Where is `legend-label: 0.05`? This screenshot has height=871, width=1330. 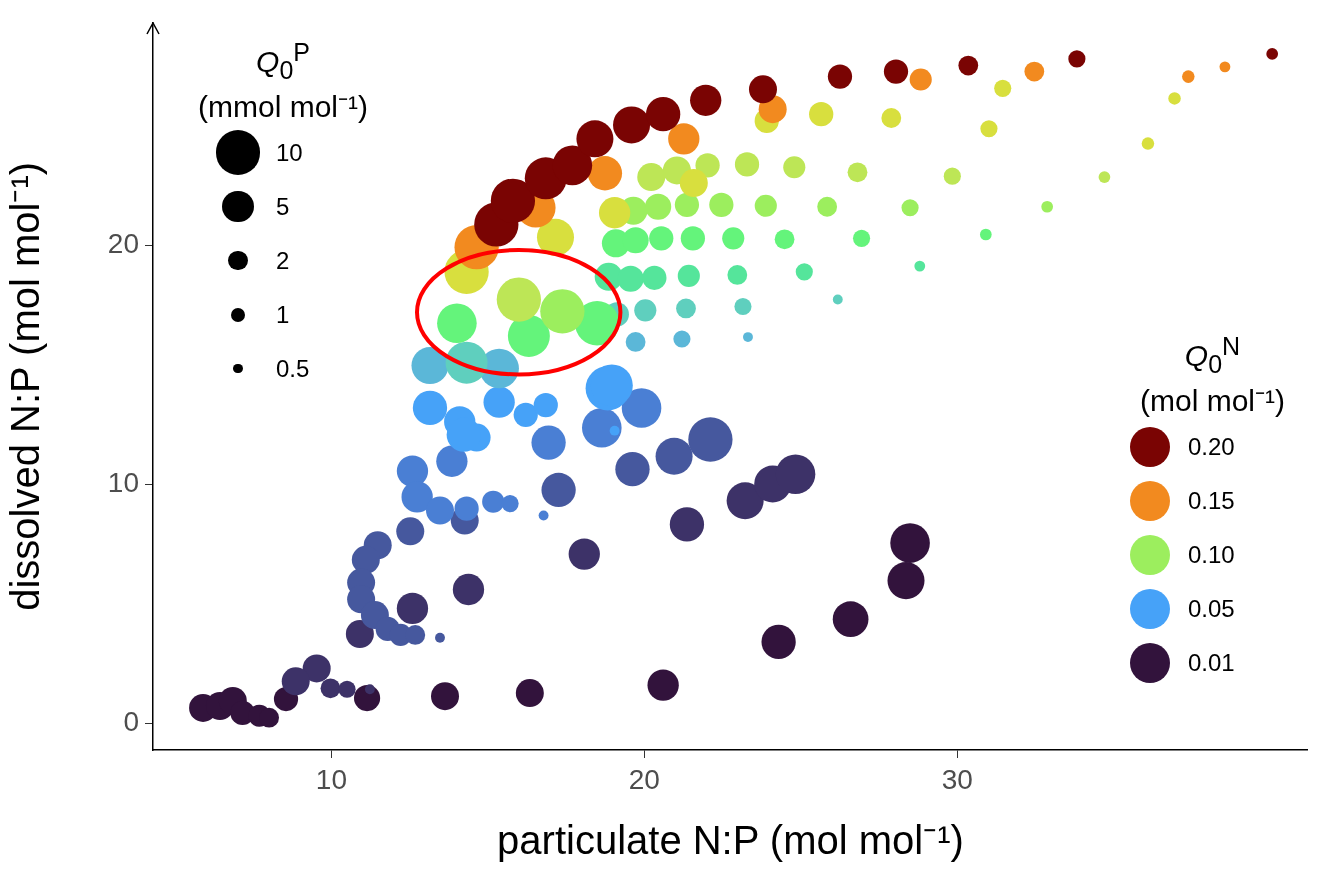
legend-label: 0.05 is located at coordinates (1211, 608).